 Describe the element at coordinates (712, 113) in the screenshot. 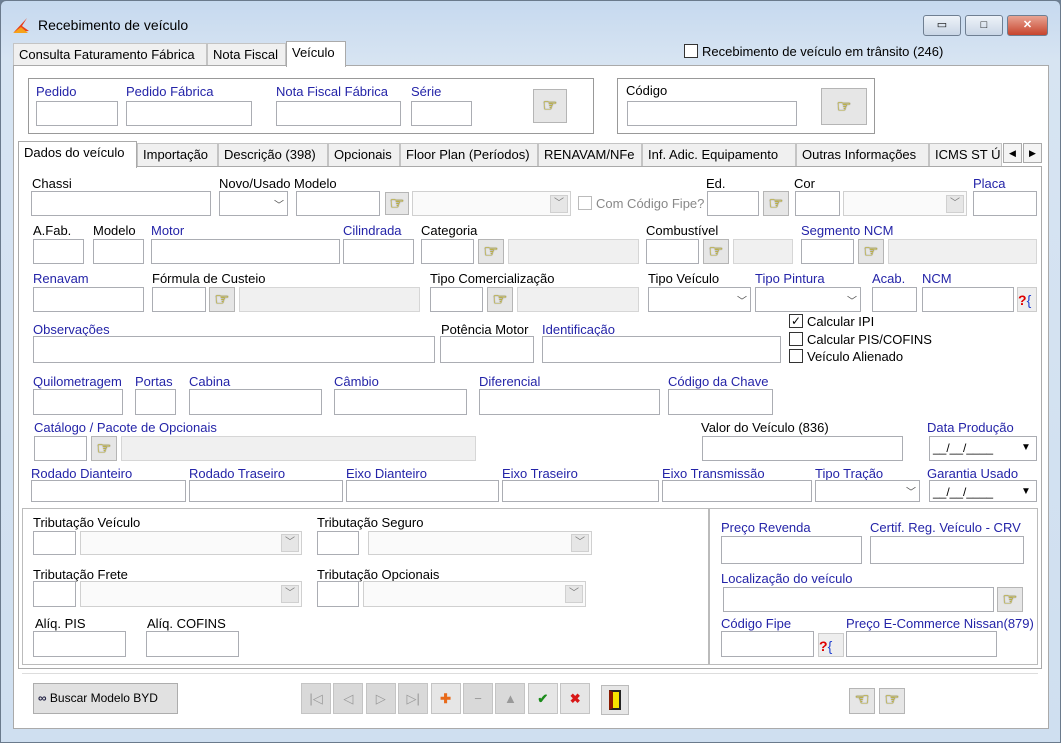

I see `codigo-input` at that location.